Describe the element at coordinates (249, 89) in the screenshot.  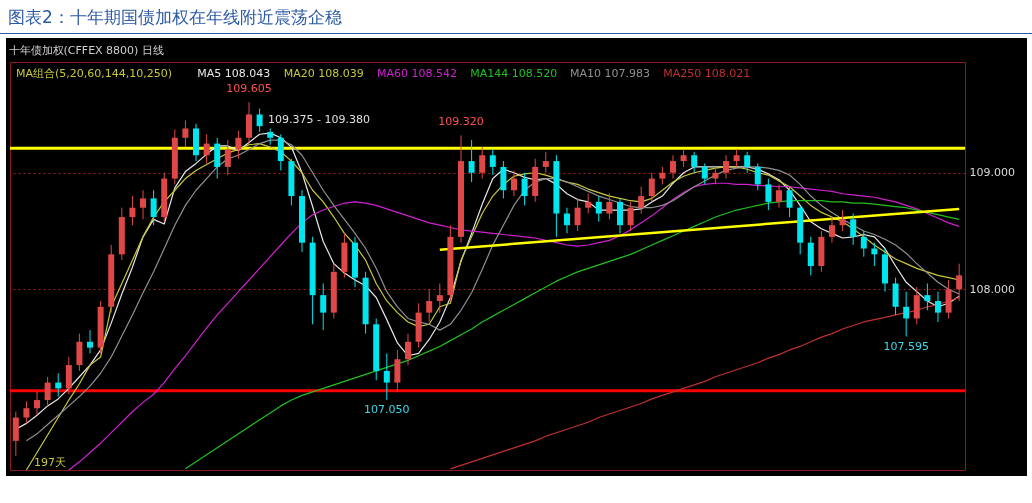
I see `annotation: 109.605` at that location.